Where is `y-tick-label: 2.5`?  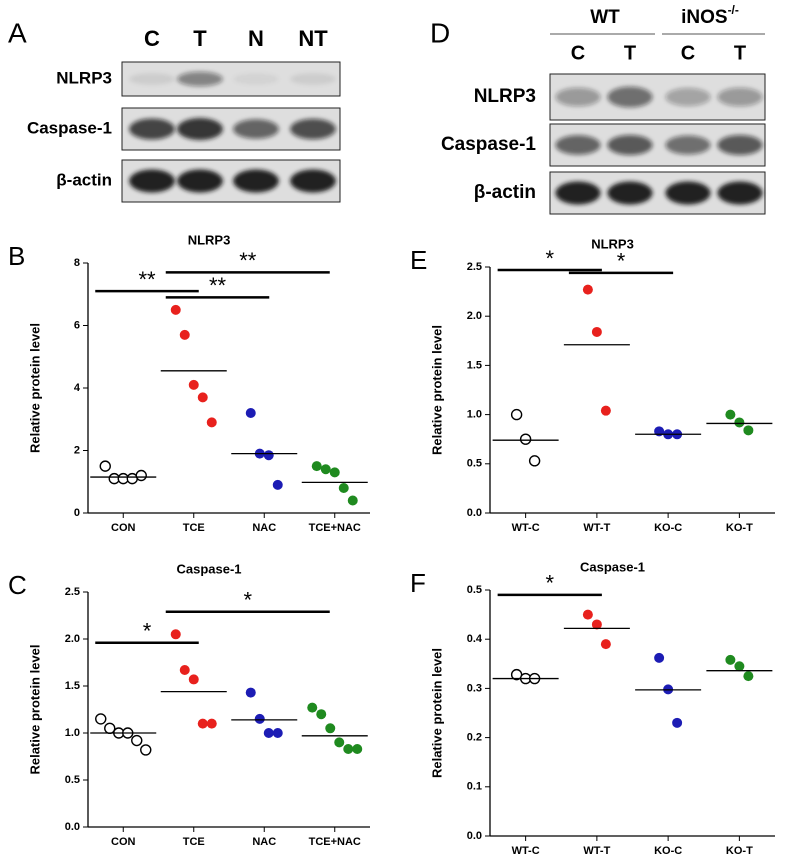
y-tick-label: 2.5 is located at coordinates (474, 267).